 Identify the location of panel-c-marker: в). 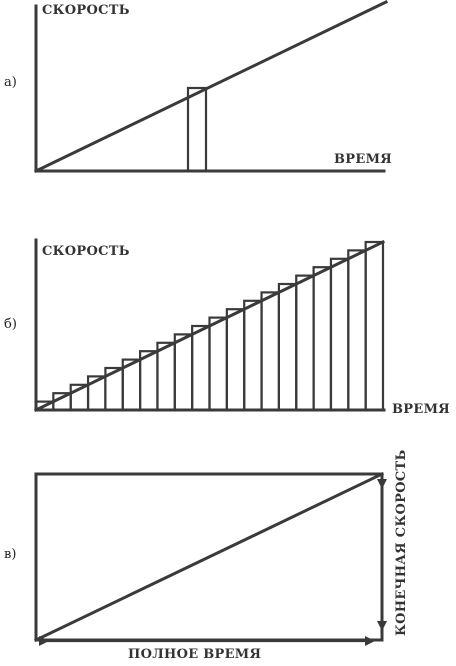
(10, 554).